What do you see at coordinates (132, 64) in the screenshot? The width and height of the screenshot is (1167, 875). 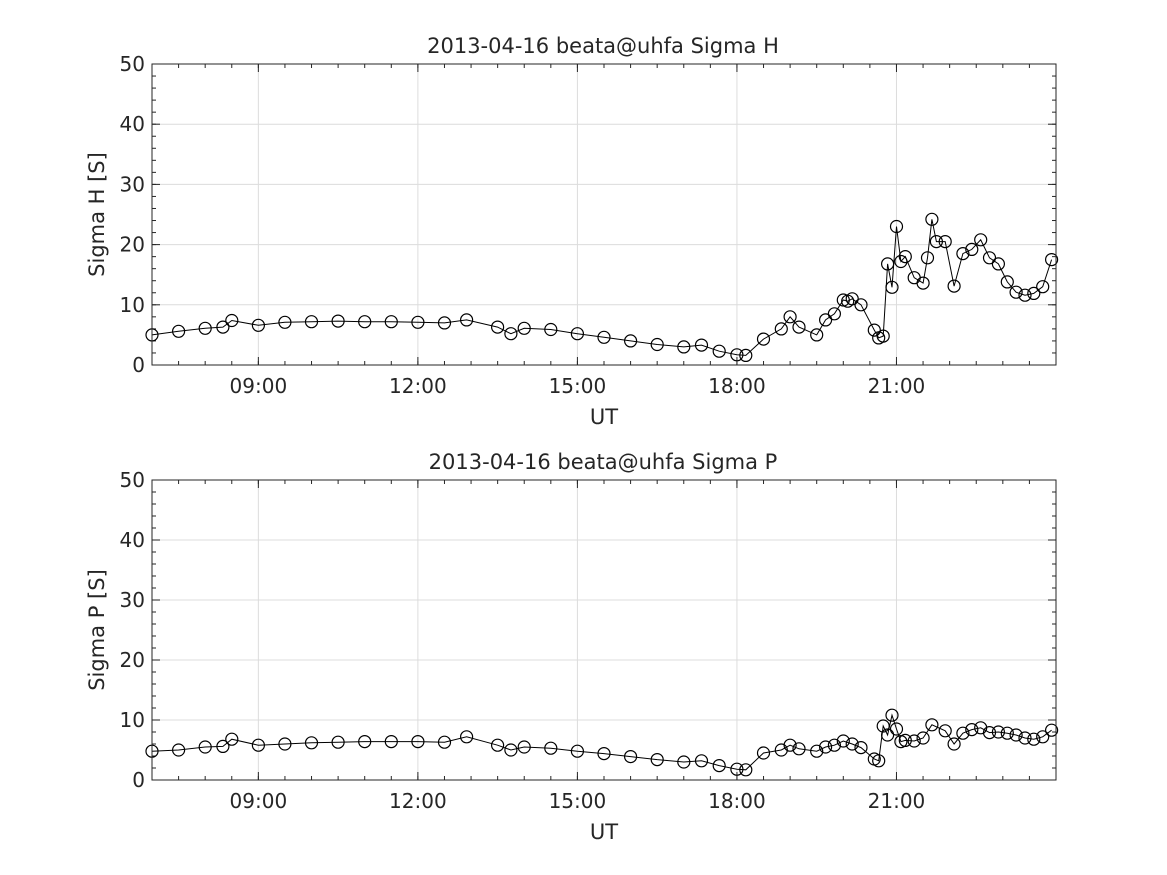 I see `y-tick-label: 50` at bounding box center [132, 64].